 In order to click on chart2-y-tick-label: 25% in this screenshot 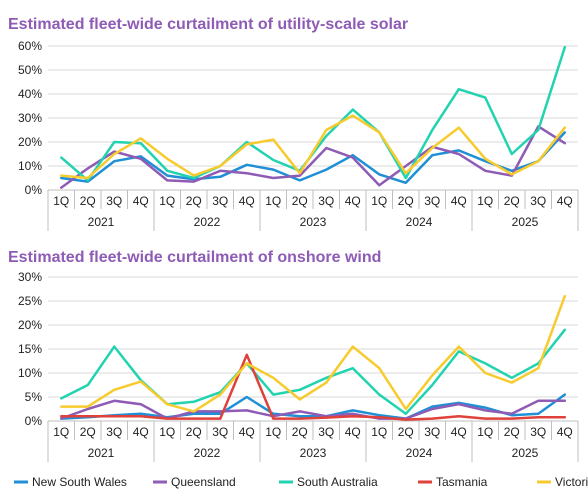, I will do `click(30, 301)`.